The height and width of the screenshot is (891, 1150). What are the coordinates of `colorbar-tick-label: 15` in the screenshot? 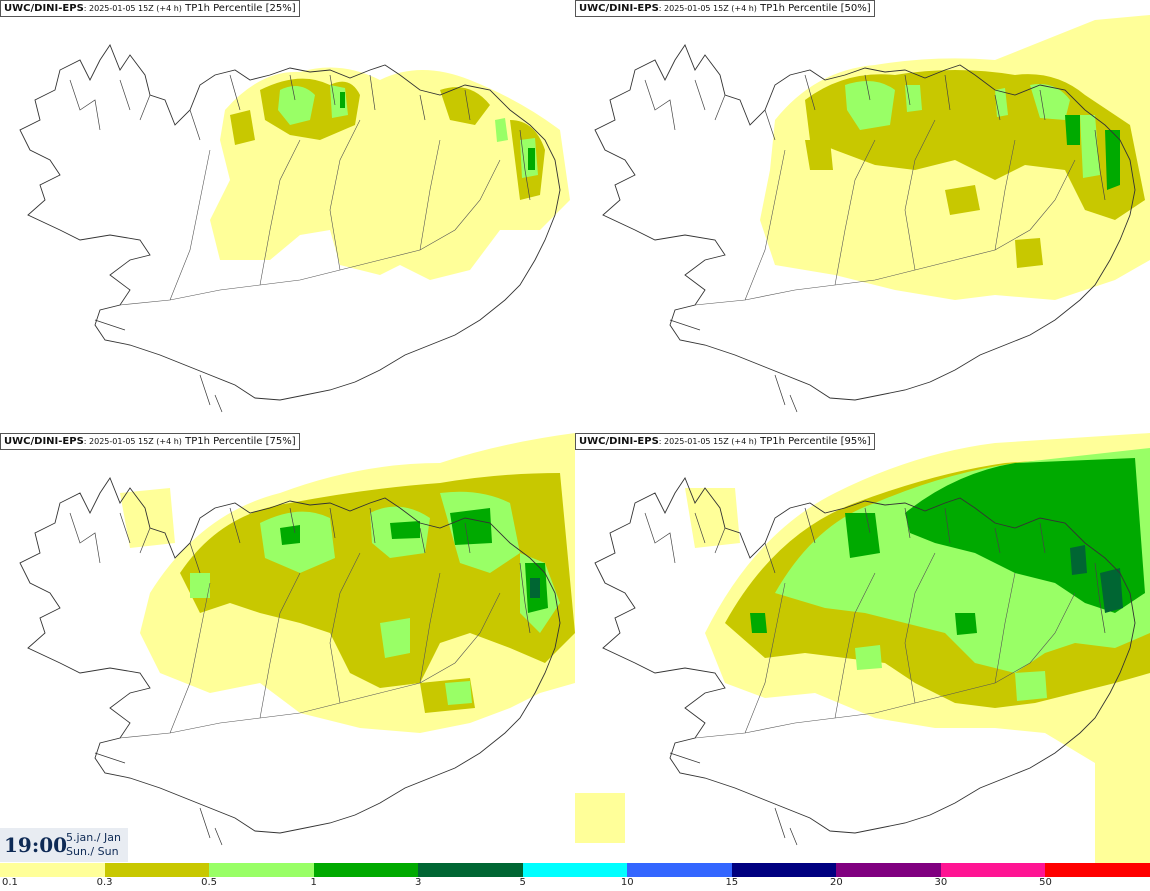 It's located at (732, 882).